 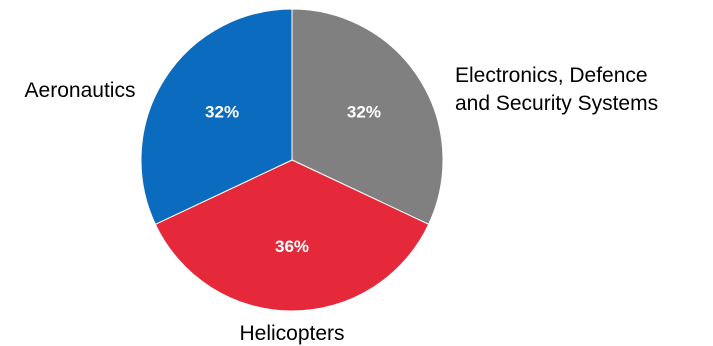 I want to click on pie-slice-electronics-defence-and-security-systems, so click(x=367, y=116).